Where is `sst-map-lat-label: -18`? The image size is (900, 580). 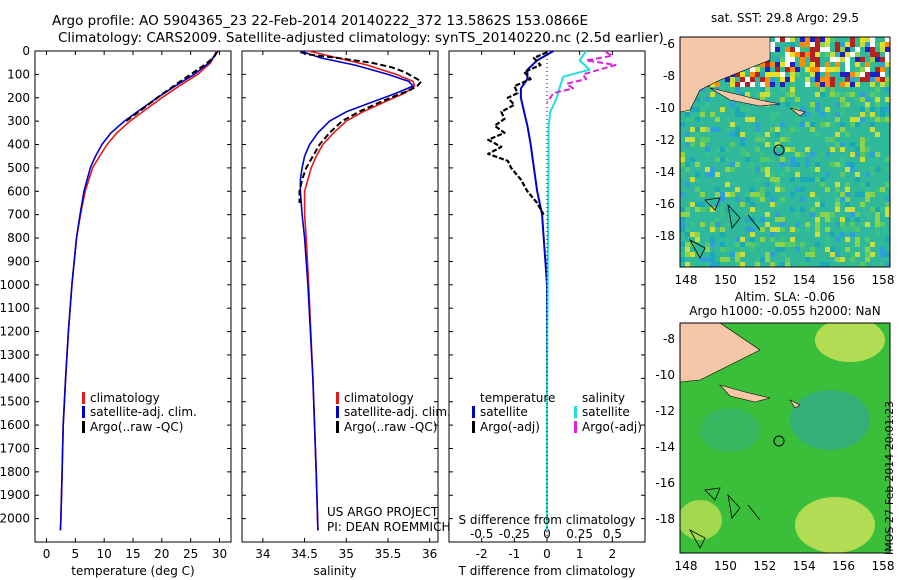 sst-map-lat-label: -18 is located at coordinates (665, 236).